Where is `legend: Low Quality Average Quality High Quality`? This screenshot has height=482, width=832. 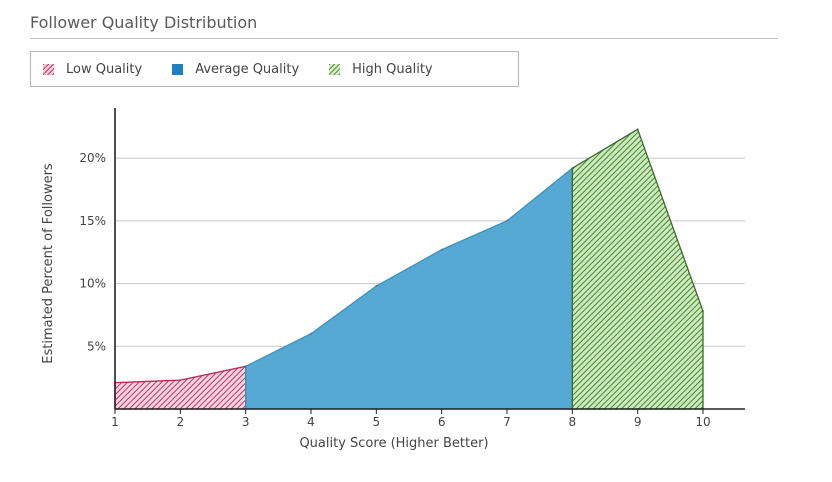 legend: Low Quality Average Quality High Quality is located at coordinates (274, 69).